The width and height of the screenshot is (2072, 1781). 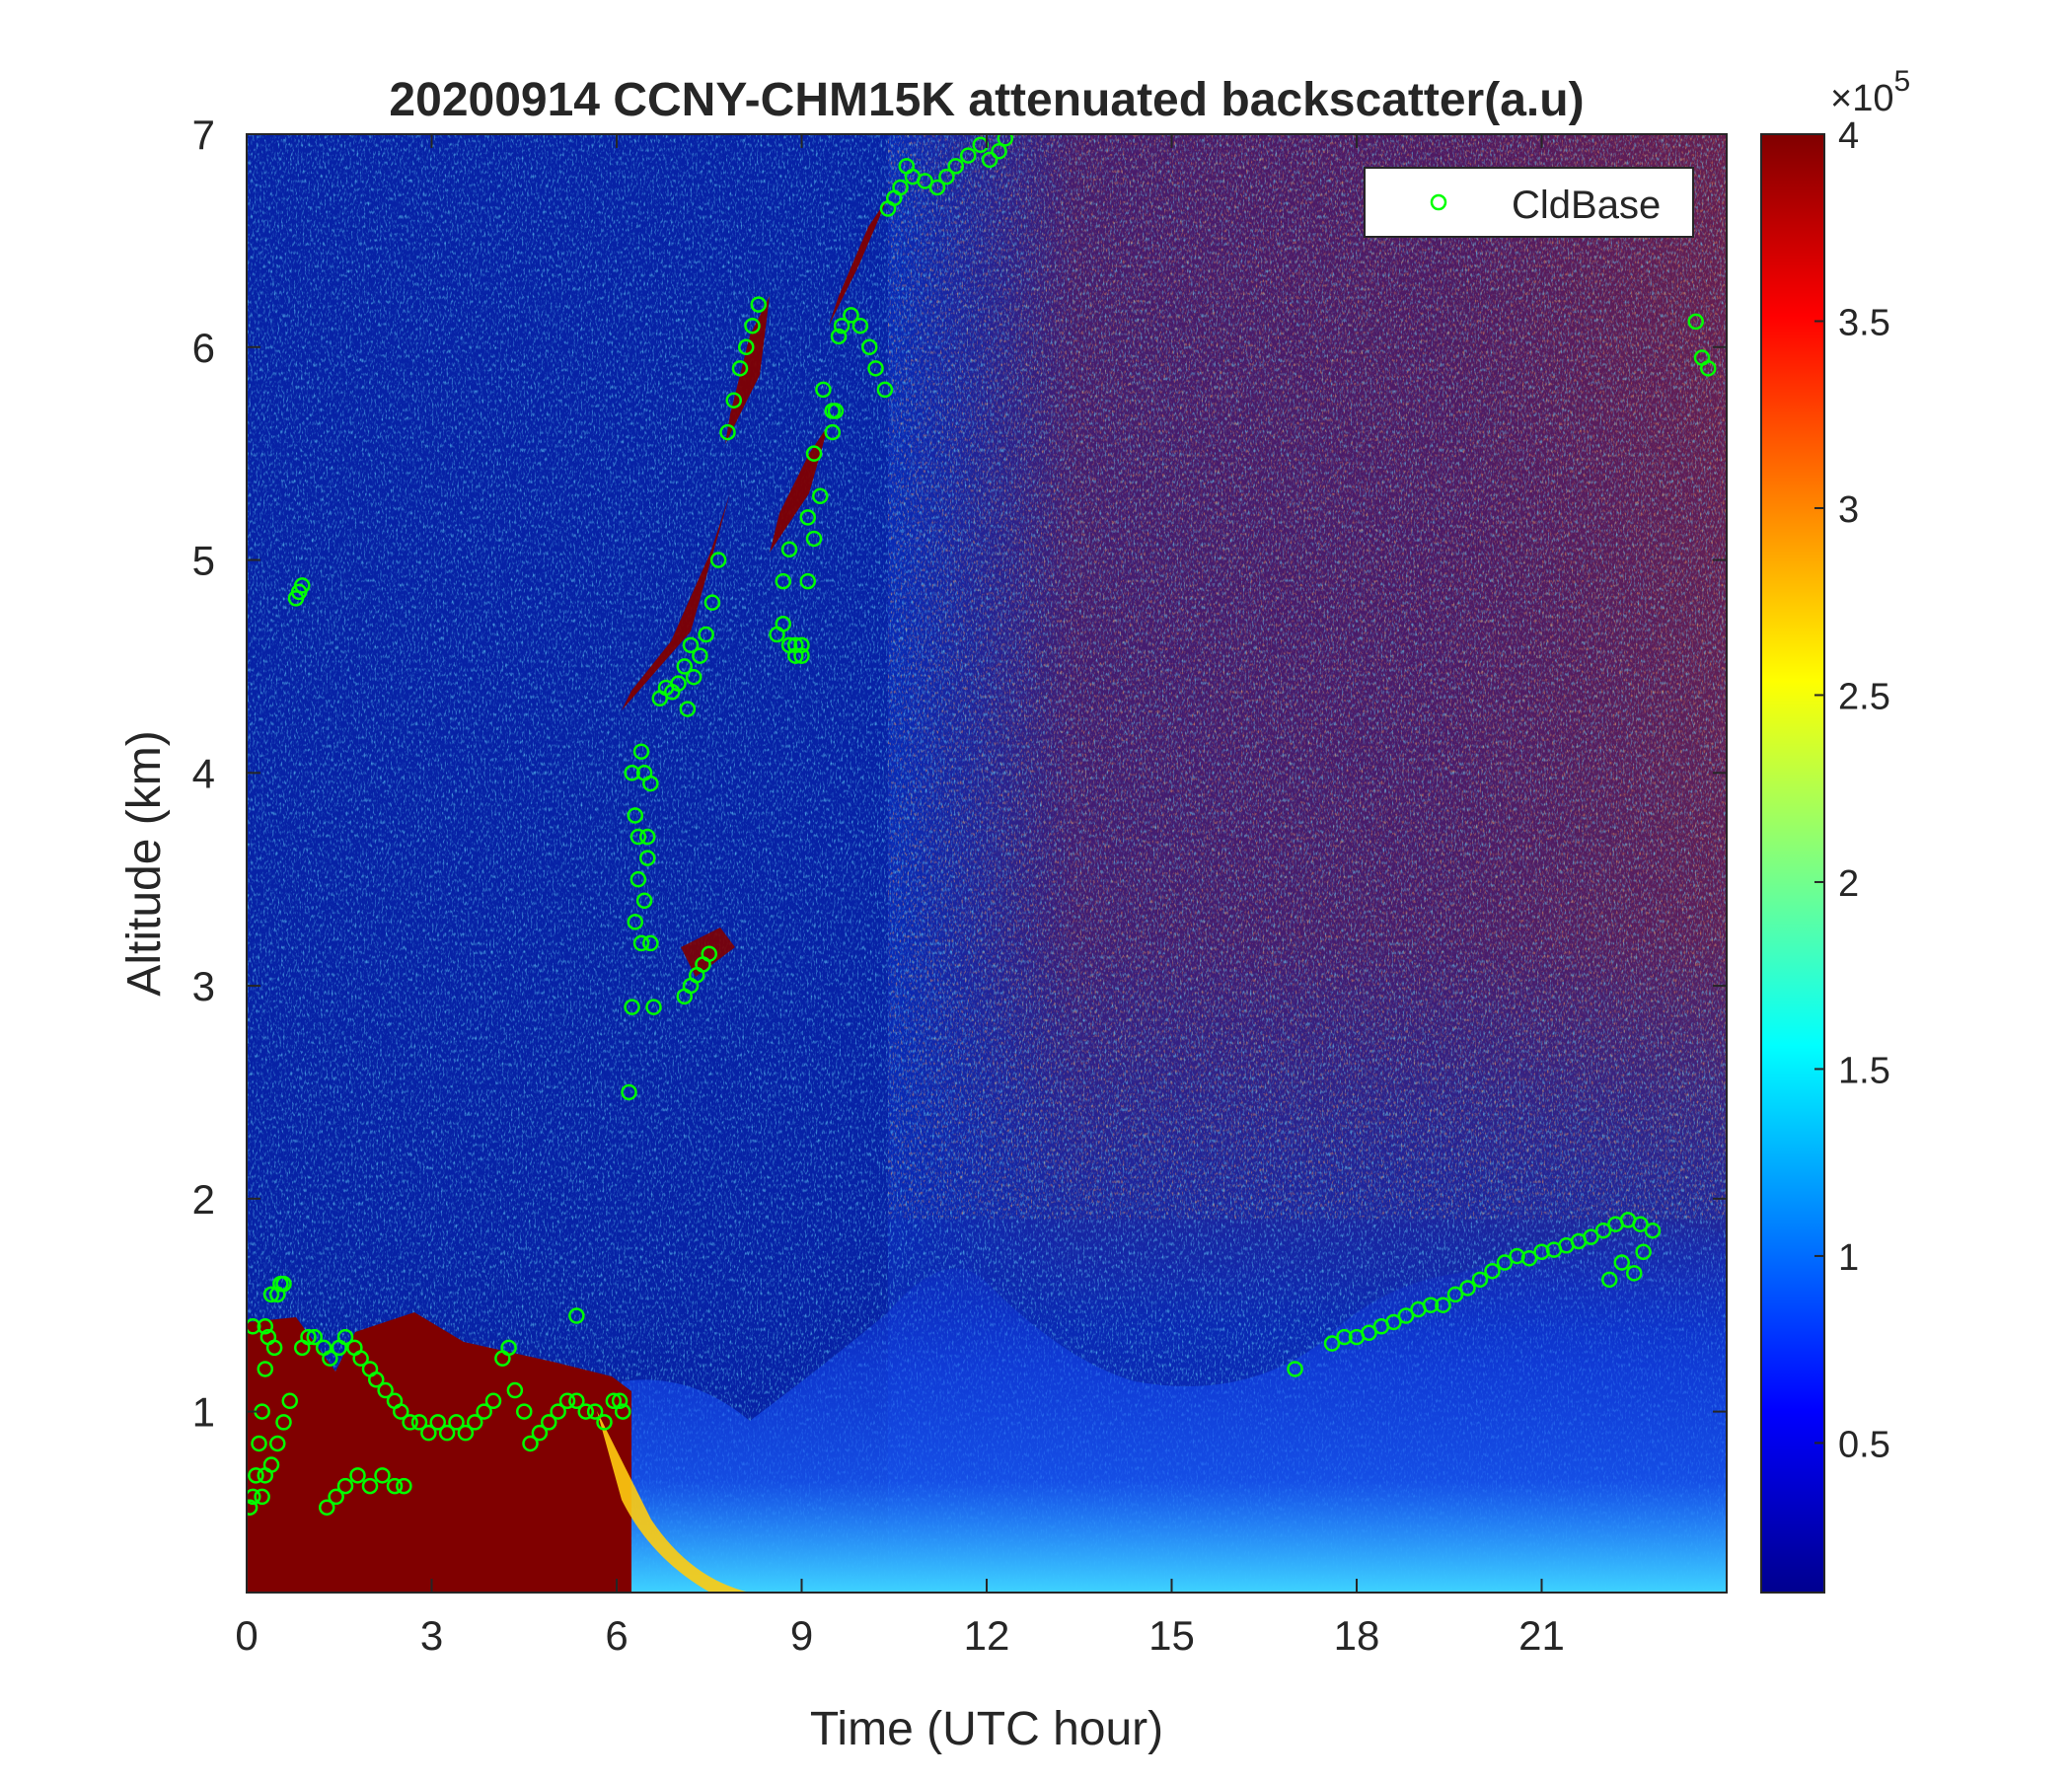 I want to click on x-axis-label: Time (UTC hour), so click(x=987, y=1729).